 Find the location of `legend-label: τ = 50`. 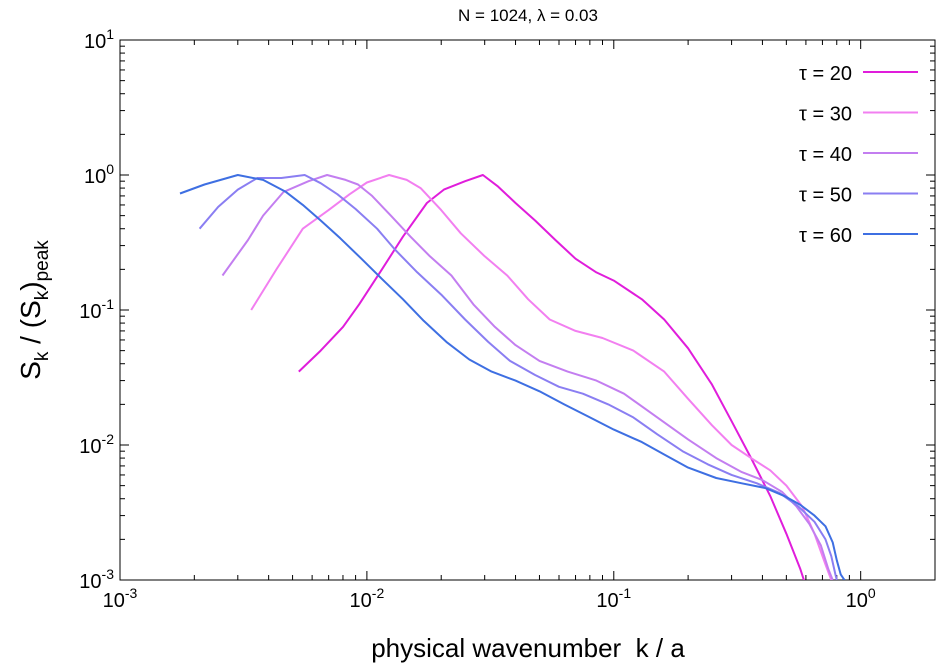

legend-label: τ = 50 is located at coordinates (825, 196).